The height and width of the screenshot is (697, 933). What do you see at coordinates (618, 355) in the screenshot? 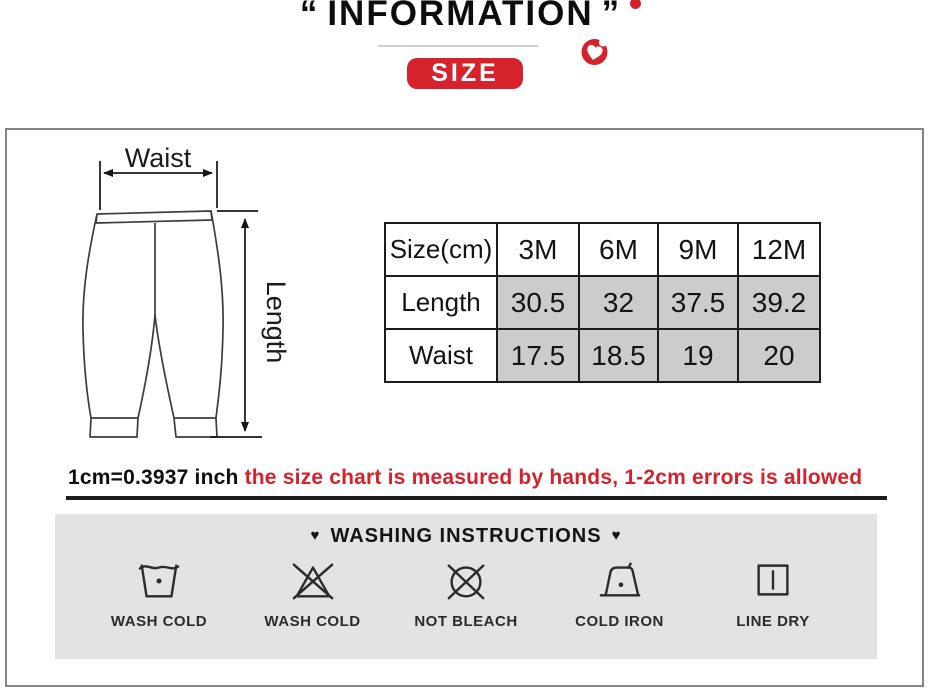
I see `table-cell: 18.5` at bounding box center [618, 355].